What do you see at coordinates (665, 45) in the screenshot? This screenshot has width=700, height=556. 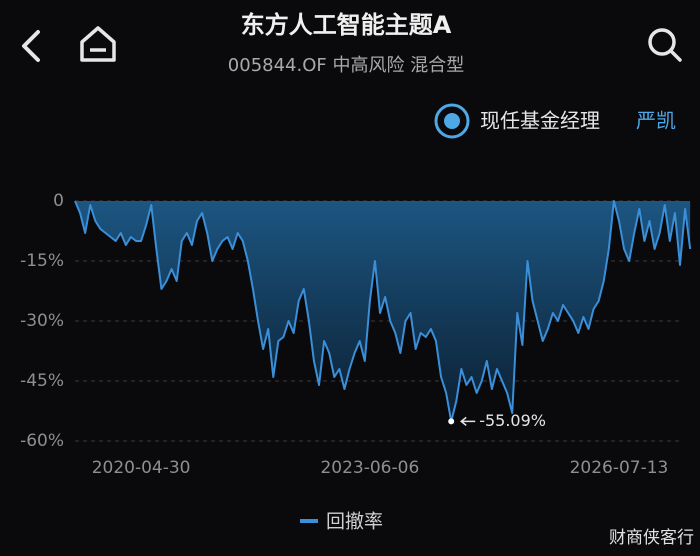 I see `search-button` at bounding box center [665, 45].